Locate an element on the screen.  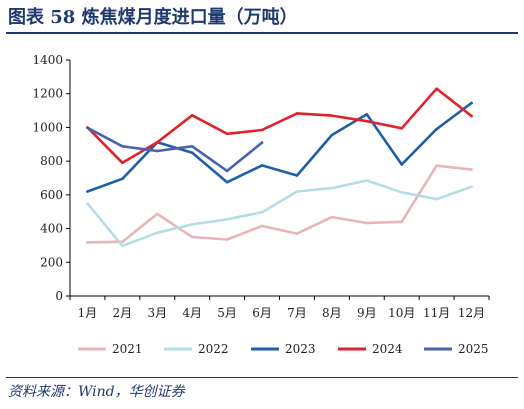
y-tick-label: 1200 is located at coordinates (47, 94).